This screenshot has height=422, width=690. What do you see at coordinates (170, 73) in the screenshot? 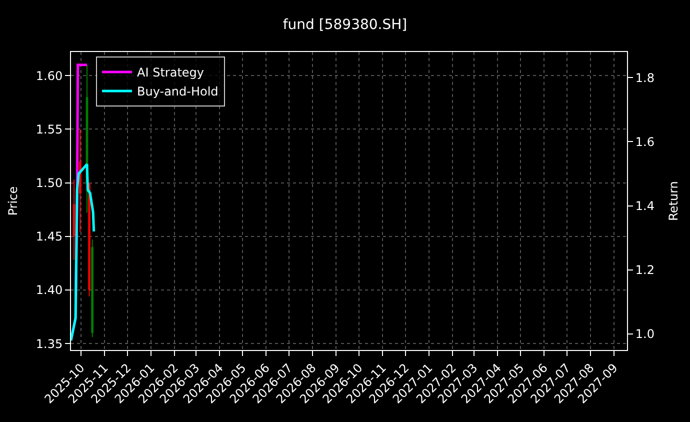
I see `legend-label: AI Strategy` at bounding box center [170, 73].